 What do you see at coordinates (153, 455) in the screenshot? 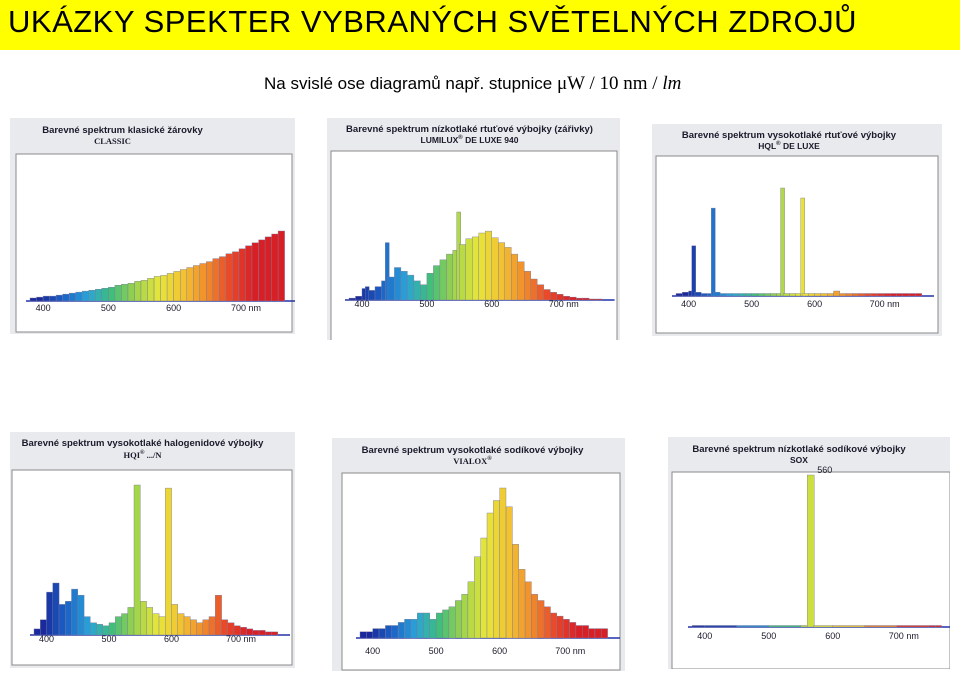
I see `panel-subtitle-suffix: .../N` at bounding box center [153, 455].